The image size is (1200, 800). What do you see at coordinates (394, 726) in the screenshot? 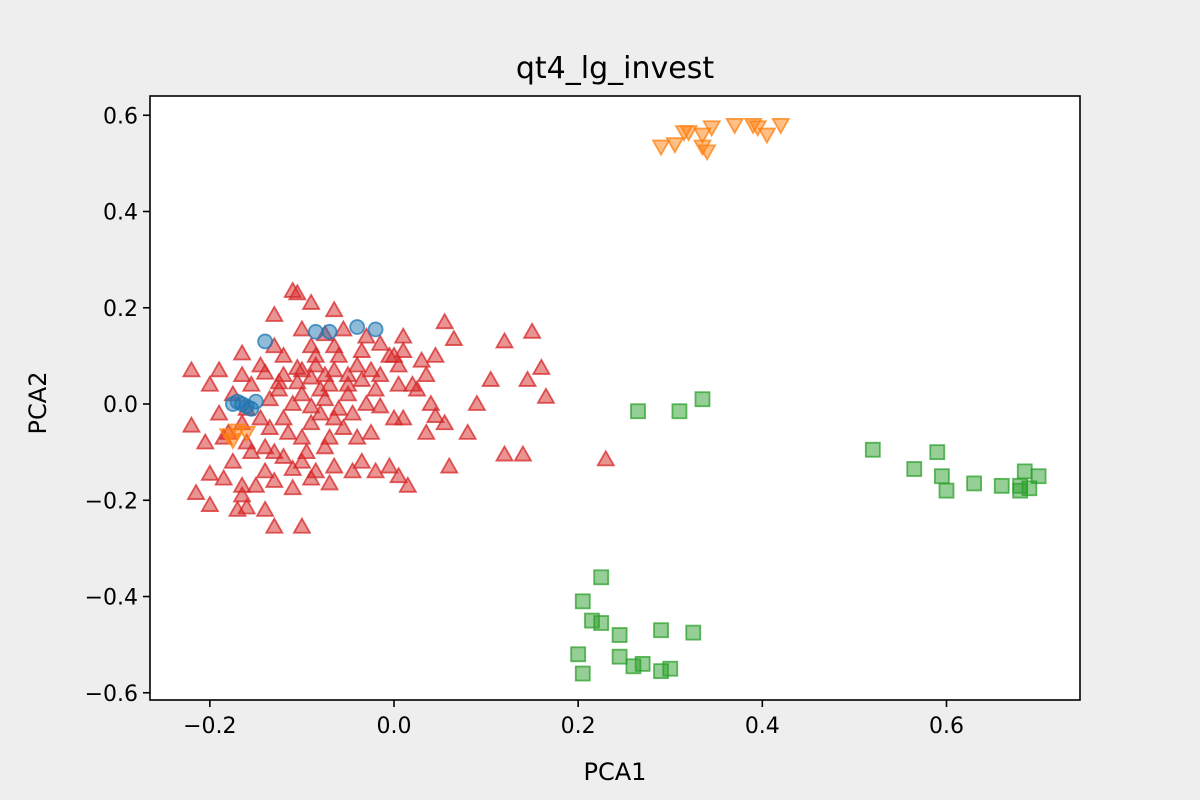
I see `x-tick-label: 0.0` at bounding box center [394, 726].